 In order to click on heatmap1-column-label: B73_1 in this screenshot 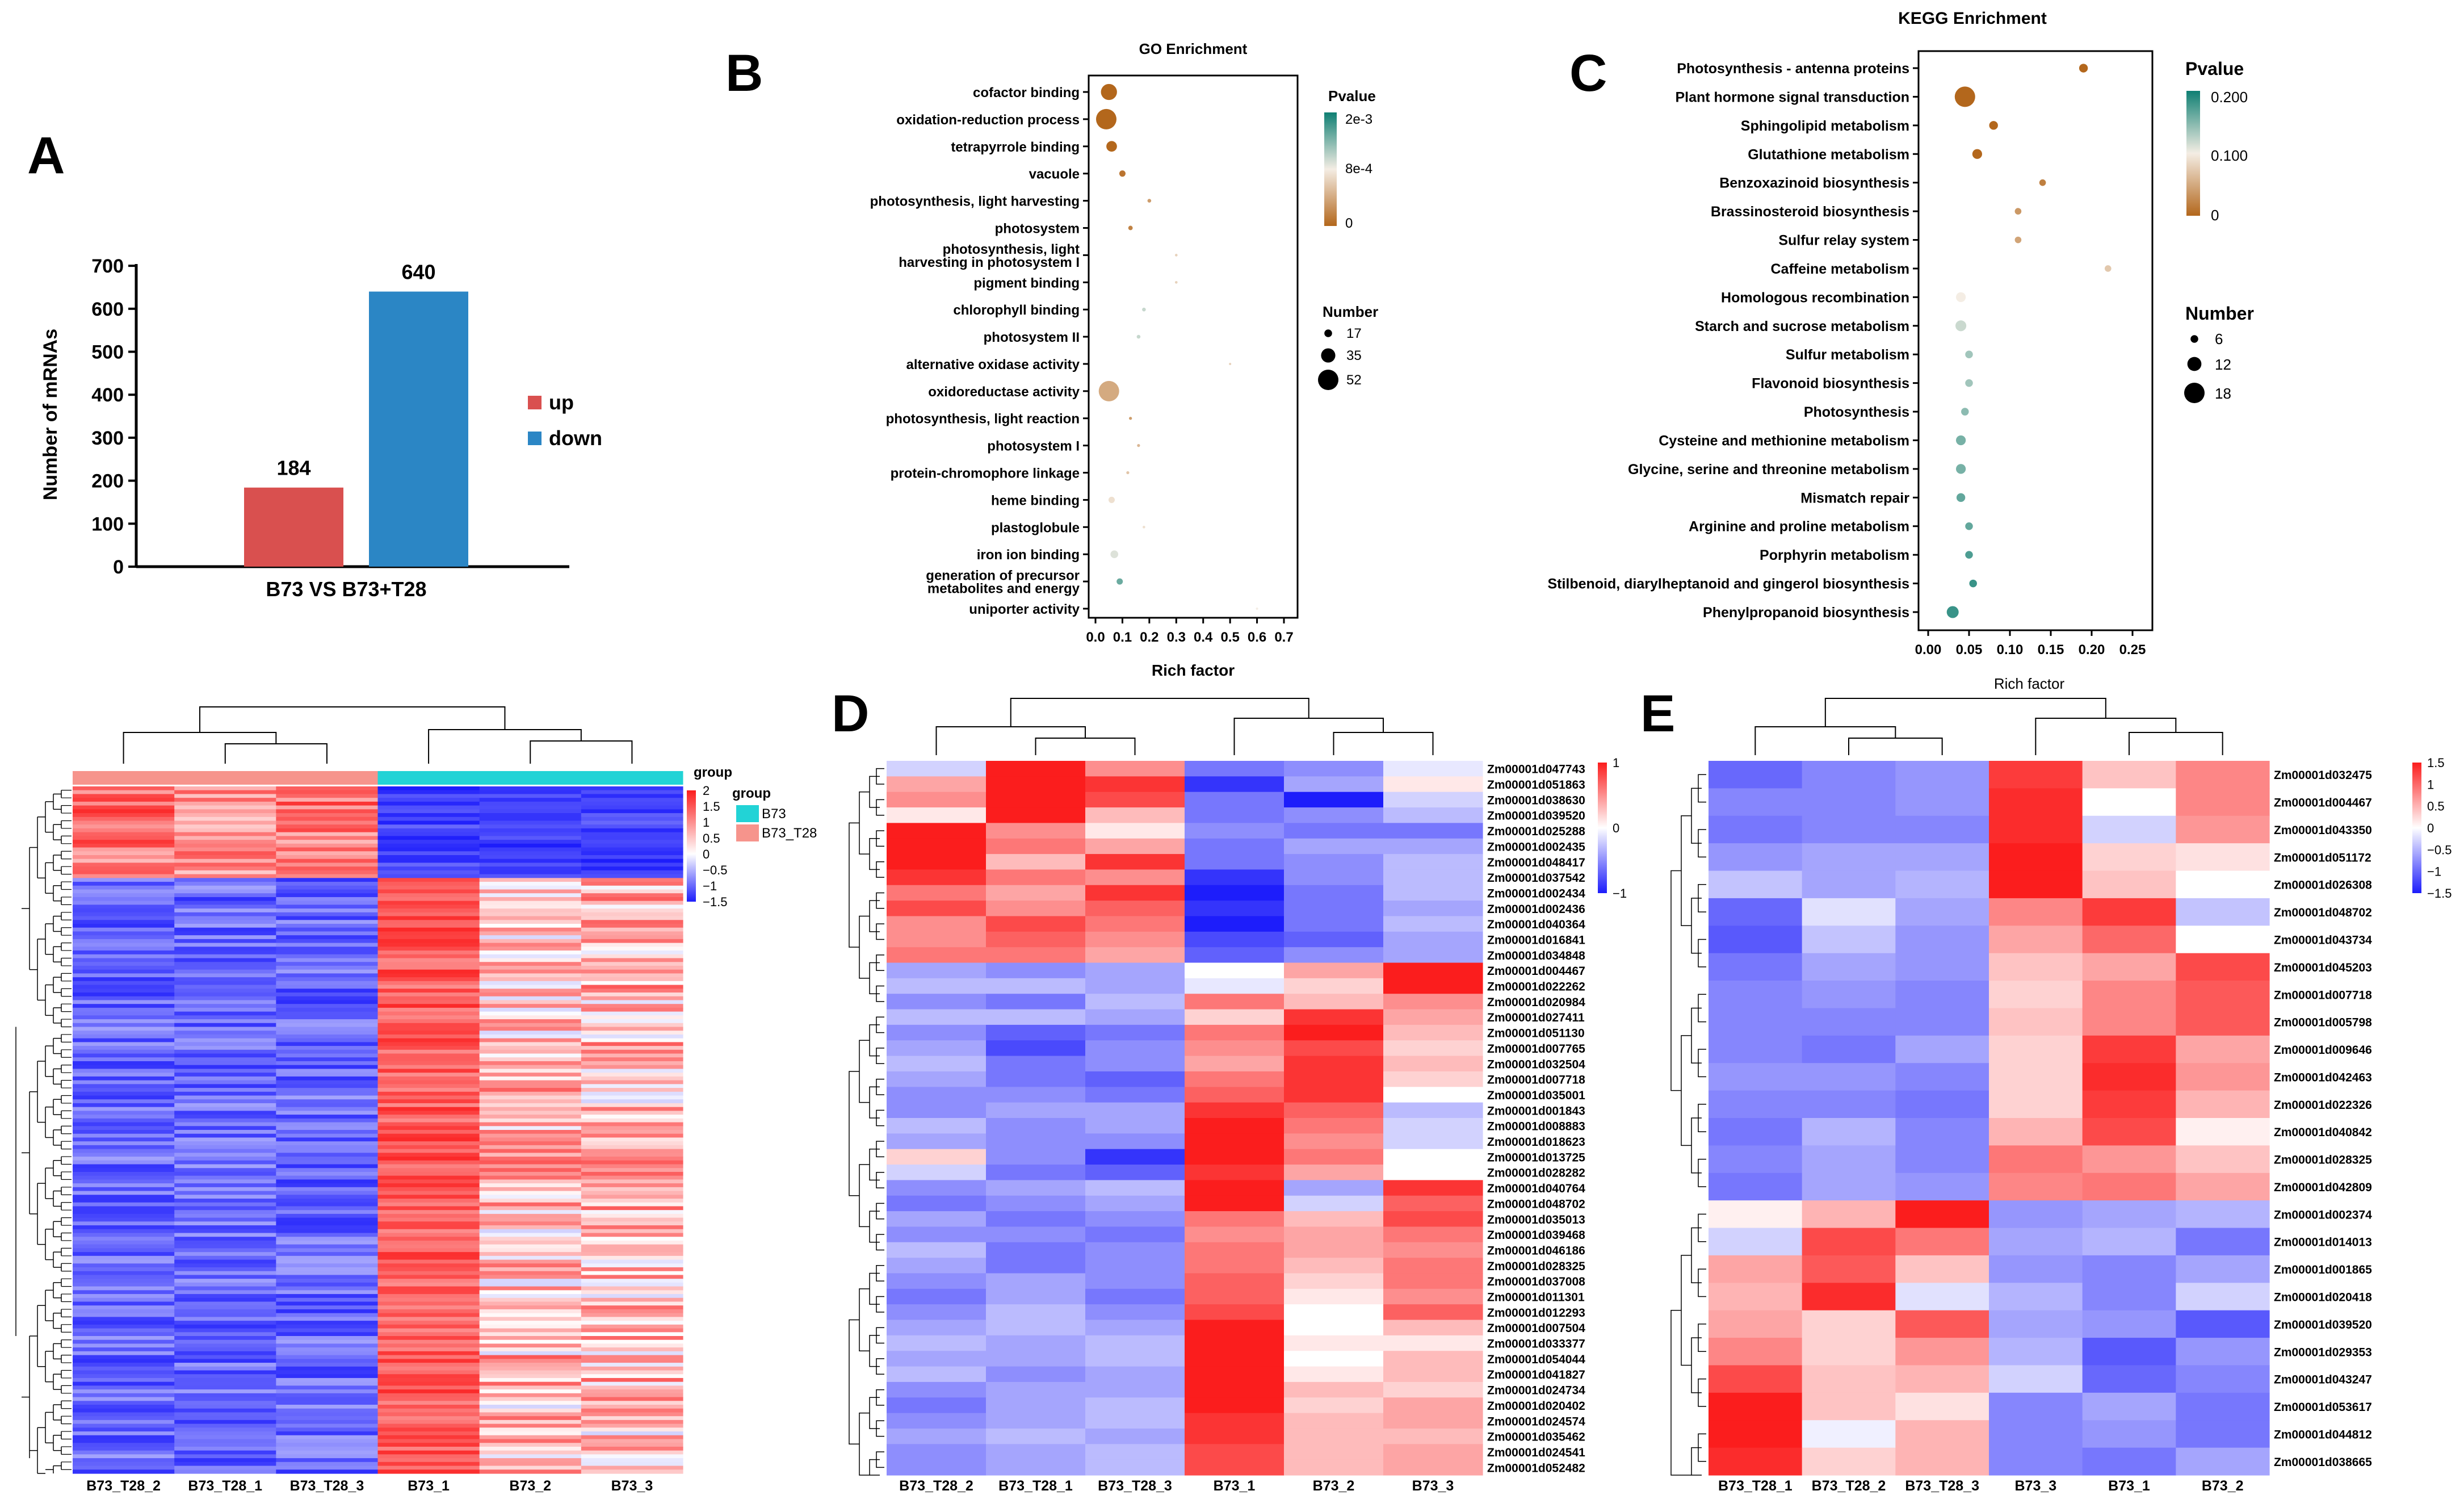, I will do `click(429, 1486)`.